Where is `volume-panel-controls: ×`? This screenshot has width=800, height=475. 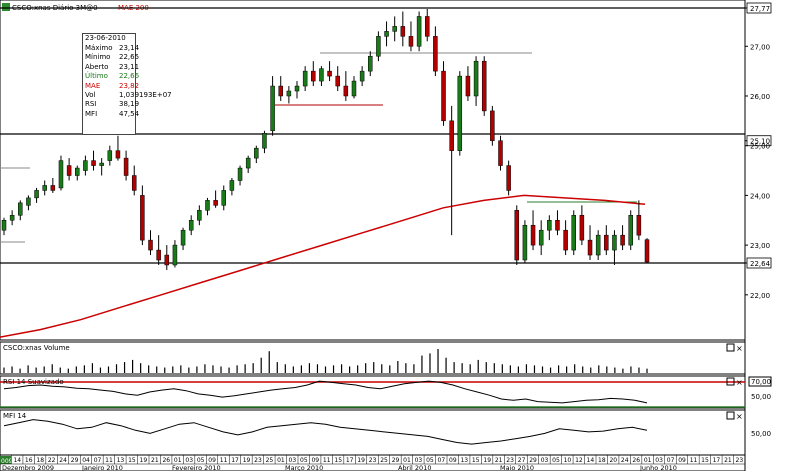 volume-panel-controls: × is located at coordinates (734, 348).